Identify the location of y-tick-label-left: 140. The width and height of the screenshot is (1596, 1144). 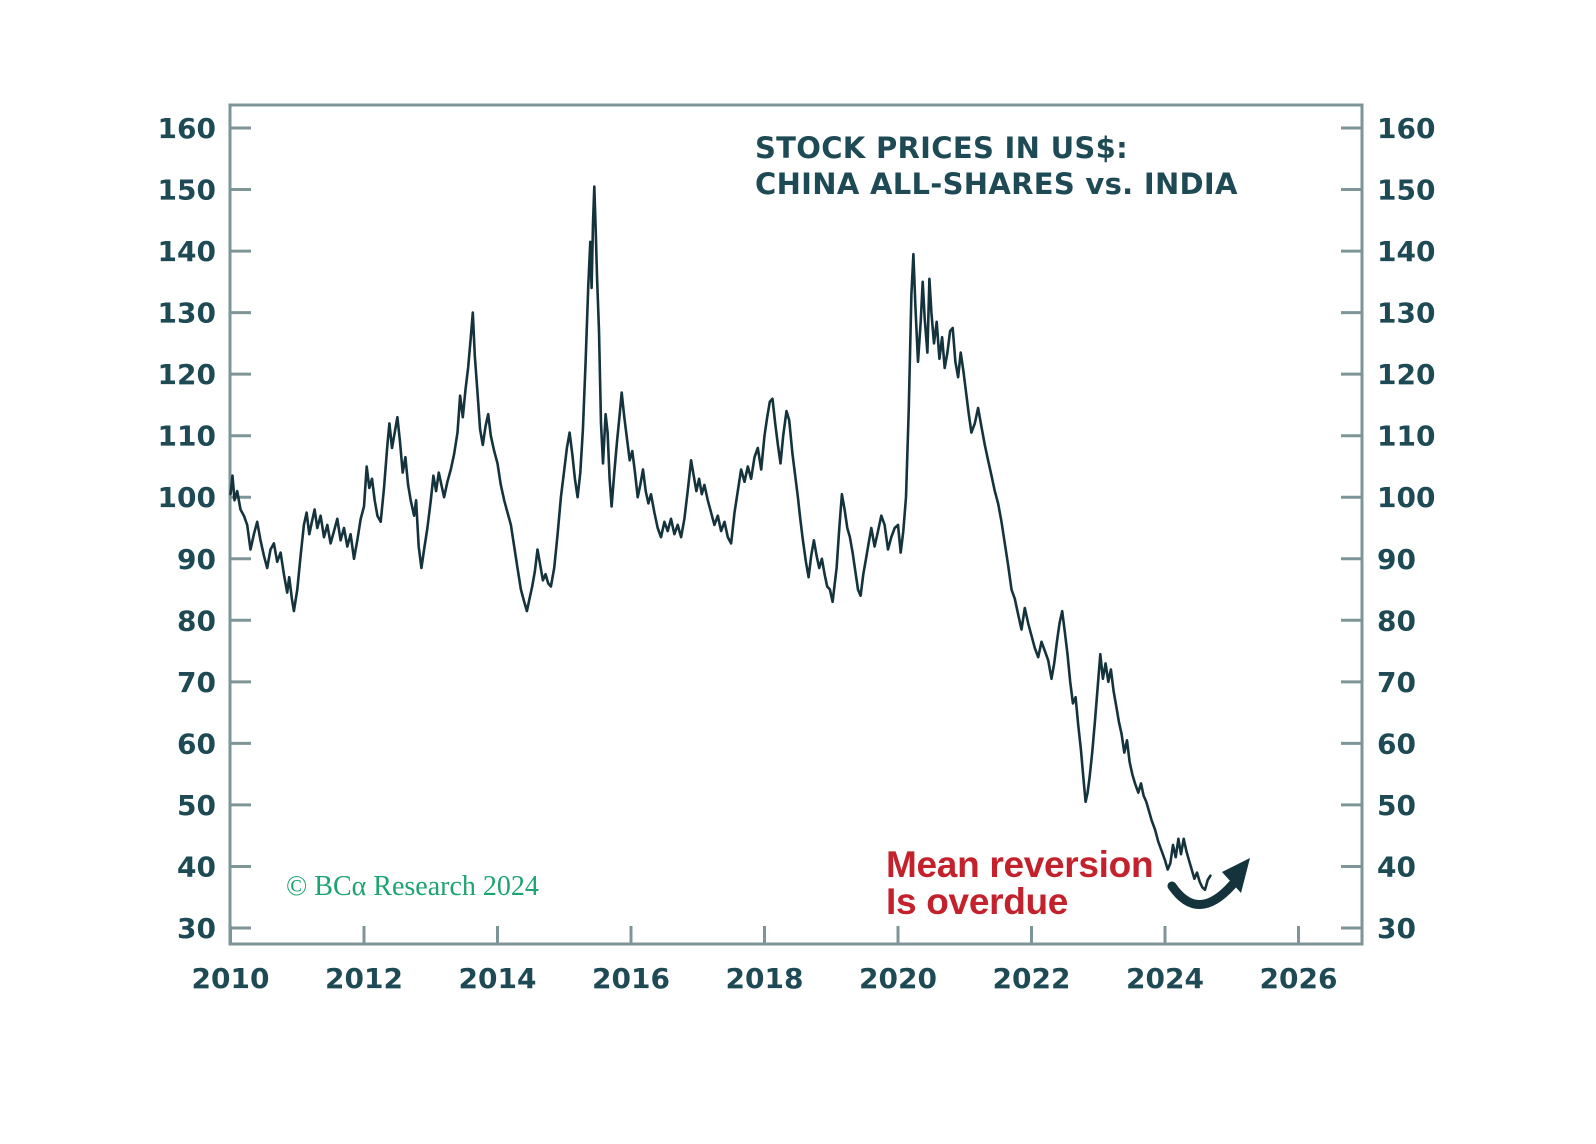
(187, 251).